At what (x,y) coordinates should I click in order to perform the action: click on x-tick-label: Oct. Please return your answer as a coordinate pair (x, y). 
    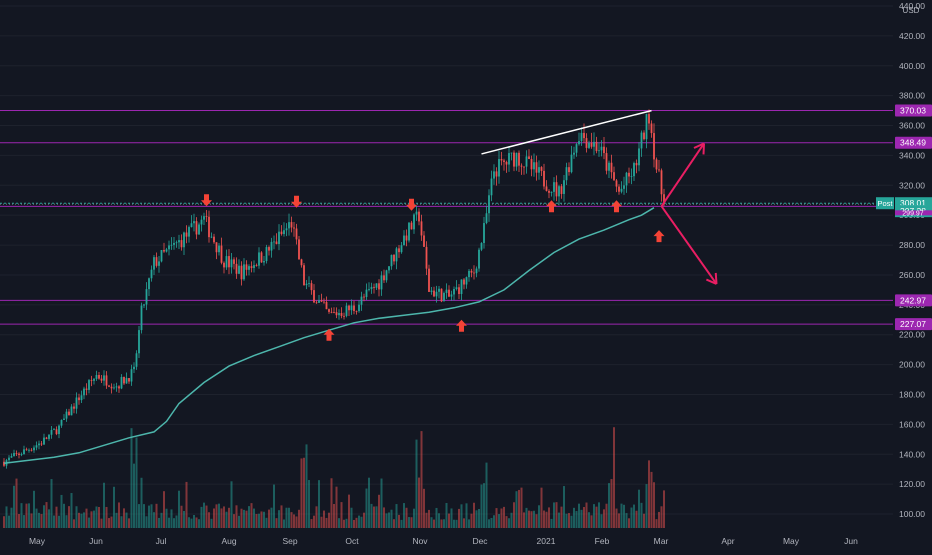
    Looking at the image, I should click on (352, 541).